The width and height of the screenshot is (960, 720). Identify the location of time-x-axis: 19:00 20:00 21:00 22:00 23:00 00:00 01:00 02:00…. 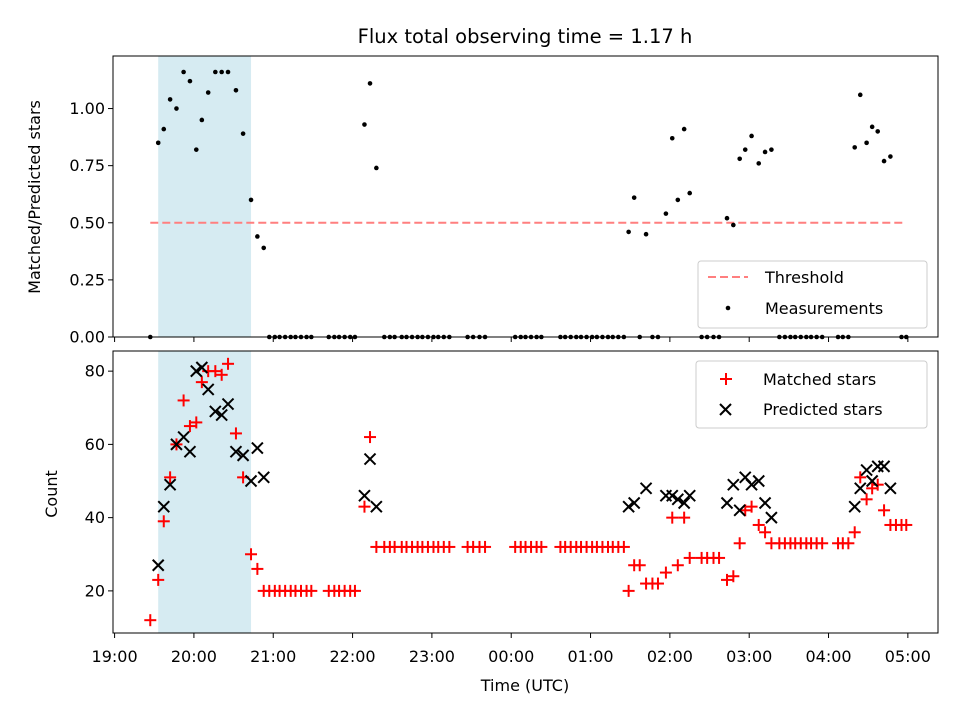
(511, 649).